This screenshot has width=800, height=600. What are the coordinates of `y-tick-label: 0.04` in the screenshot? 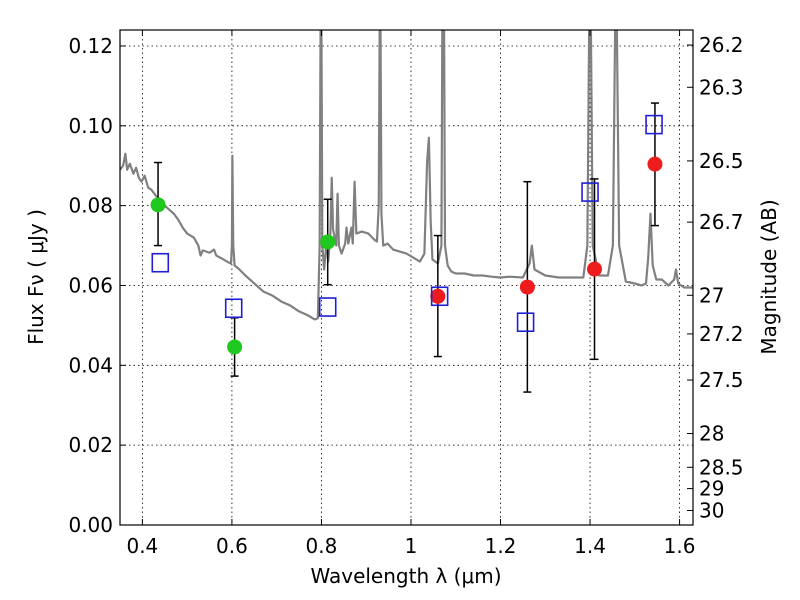 It's located at (90, 365).